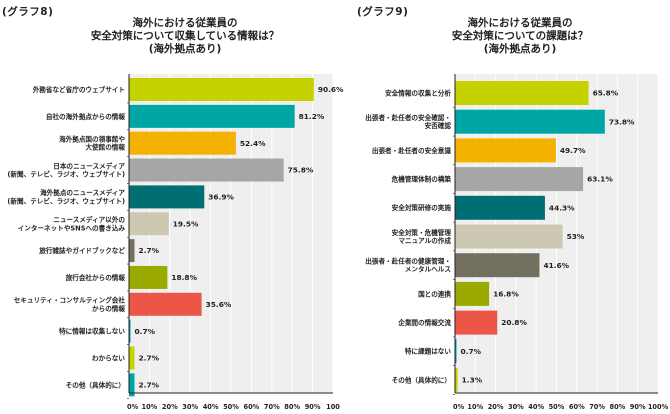 The image size is (670, 414). What do you see at coordinates (231, 407) in the screenshot?
I see `graph8-x-tick-label: 50%` at bounding box center [231, 407].